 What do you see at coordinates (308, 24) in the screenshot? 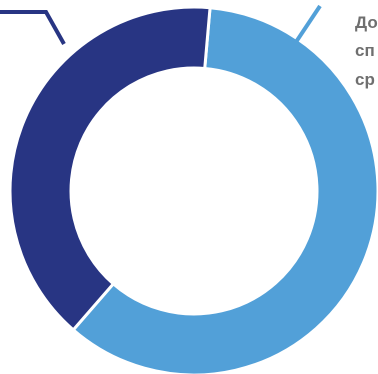
I see `leader-line-light` at bounding box center [308, 24].